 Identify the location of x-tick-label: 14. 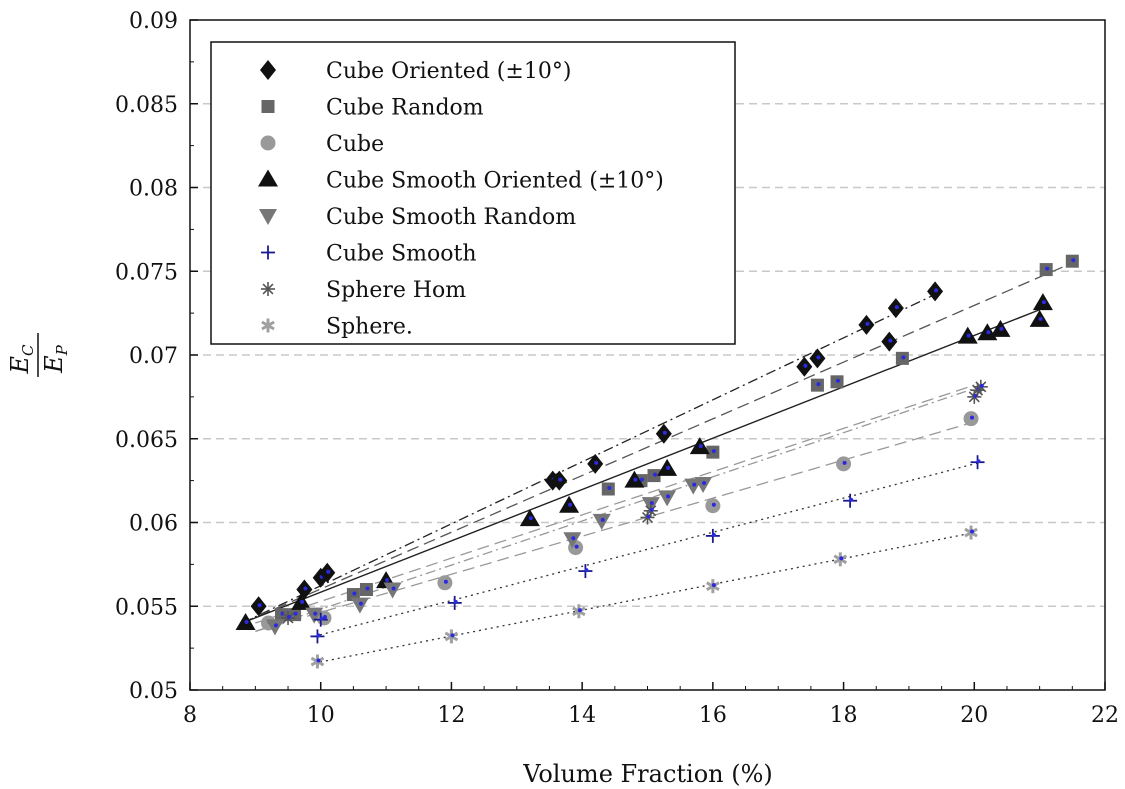
(582, 715).